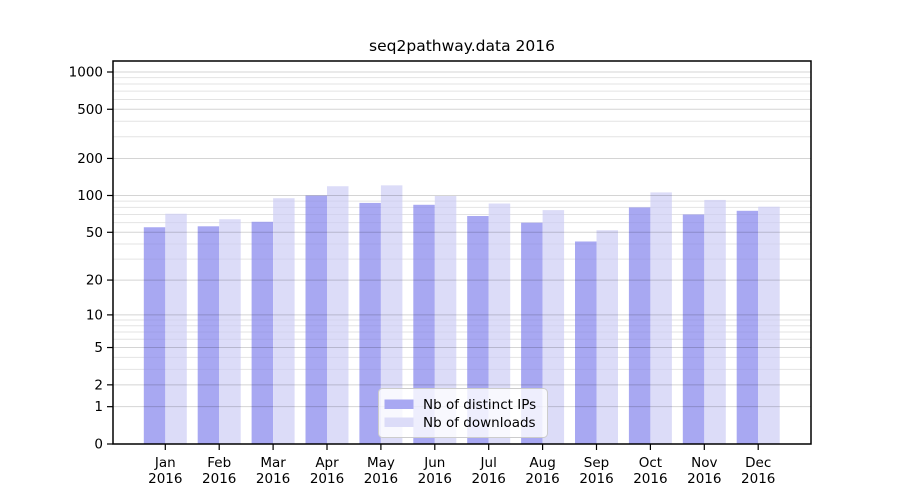 The width and height of the screenshot is (900, 500). What do you see at coordinates (154, 335) in the screenshot?
I see `bar-ips-jan` at bounding box center [154, 335].